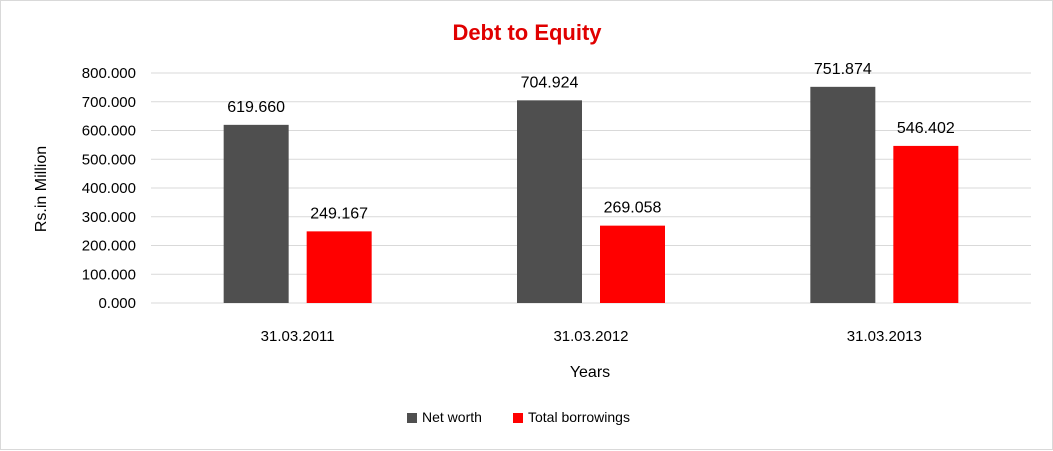  What do you see at coordinates (109, 131) in the screenshot?
I see `y-tick-label: 600.000` at bounding box center [109, 131].